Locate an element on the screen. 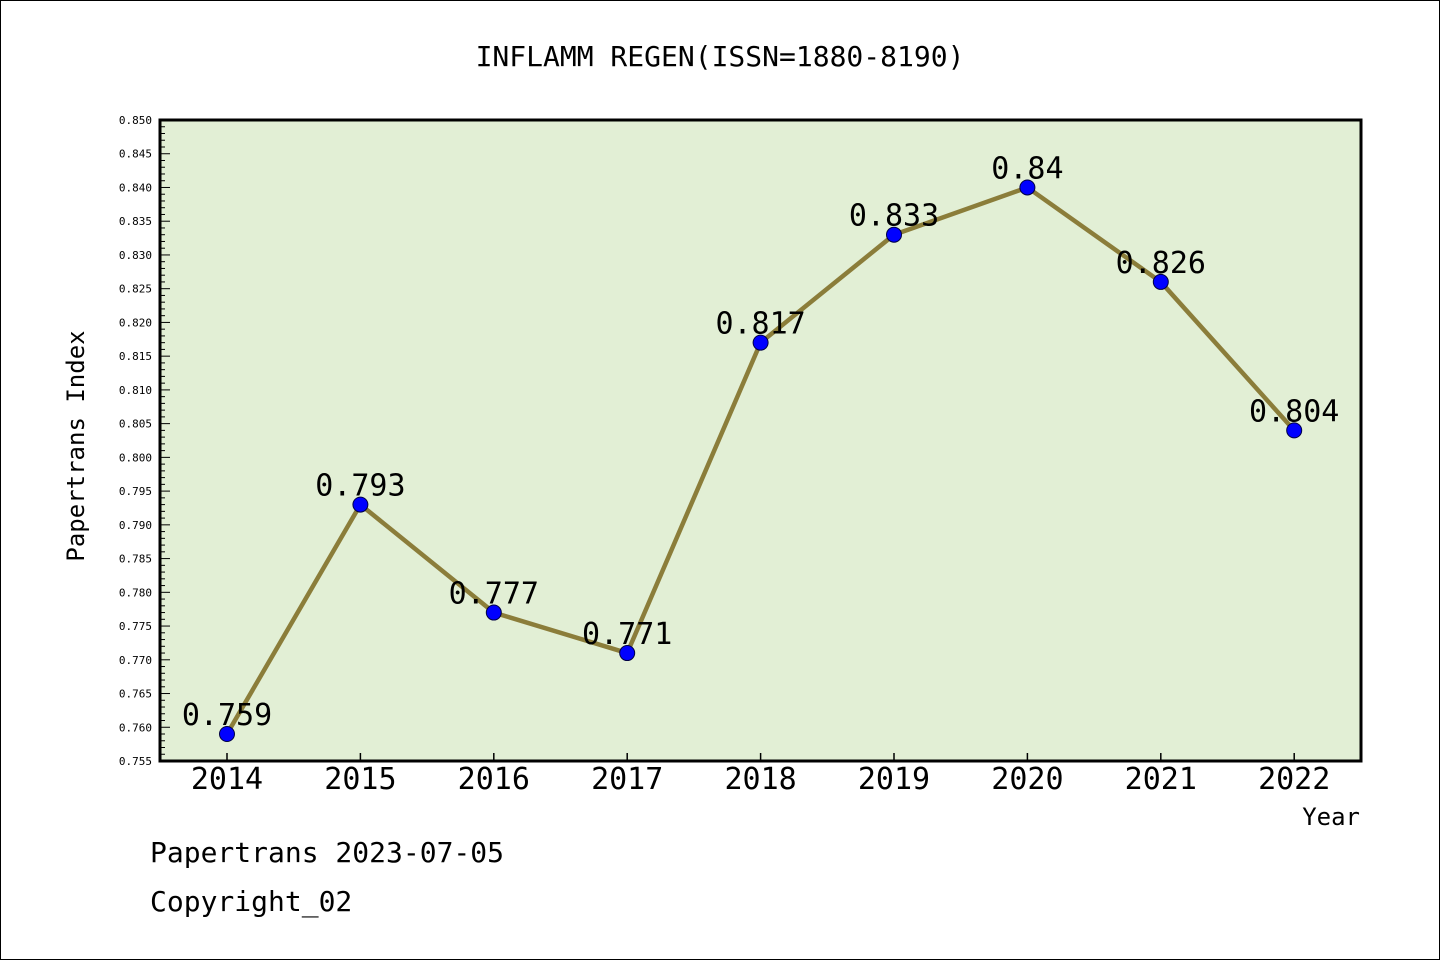 This screenshot has height=960, width=1440. y-tick-label: 0.850 is located at coordinates (135, 120).